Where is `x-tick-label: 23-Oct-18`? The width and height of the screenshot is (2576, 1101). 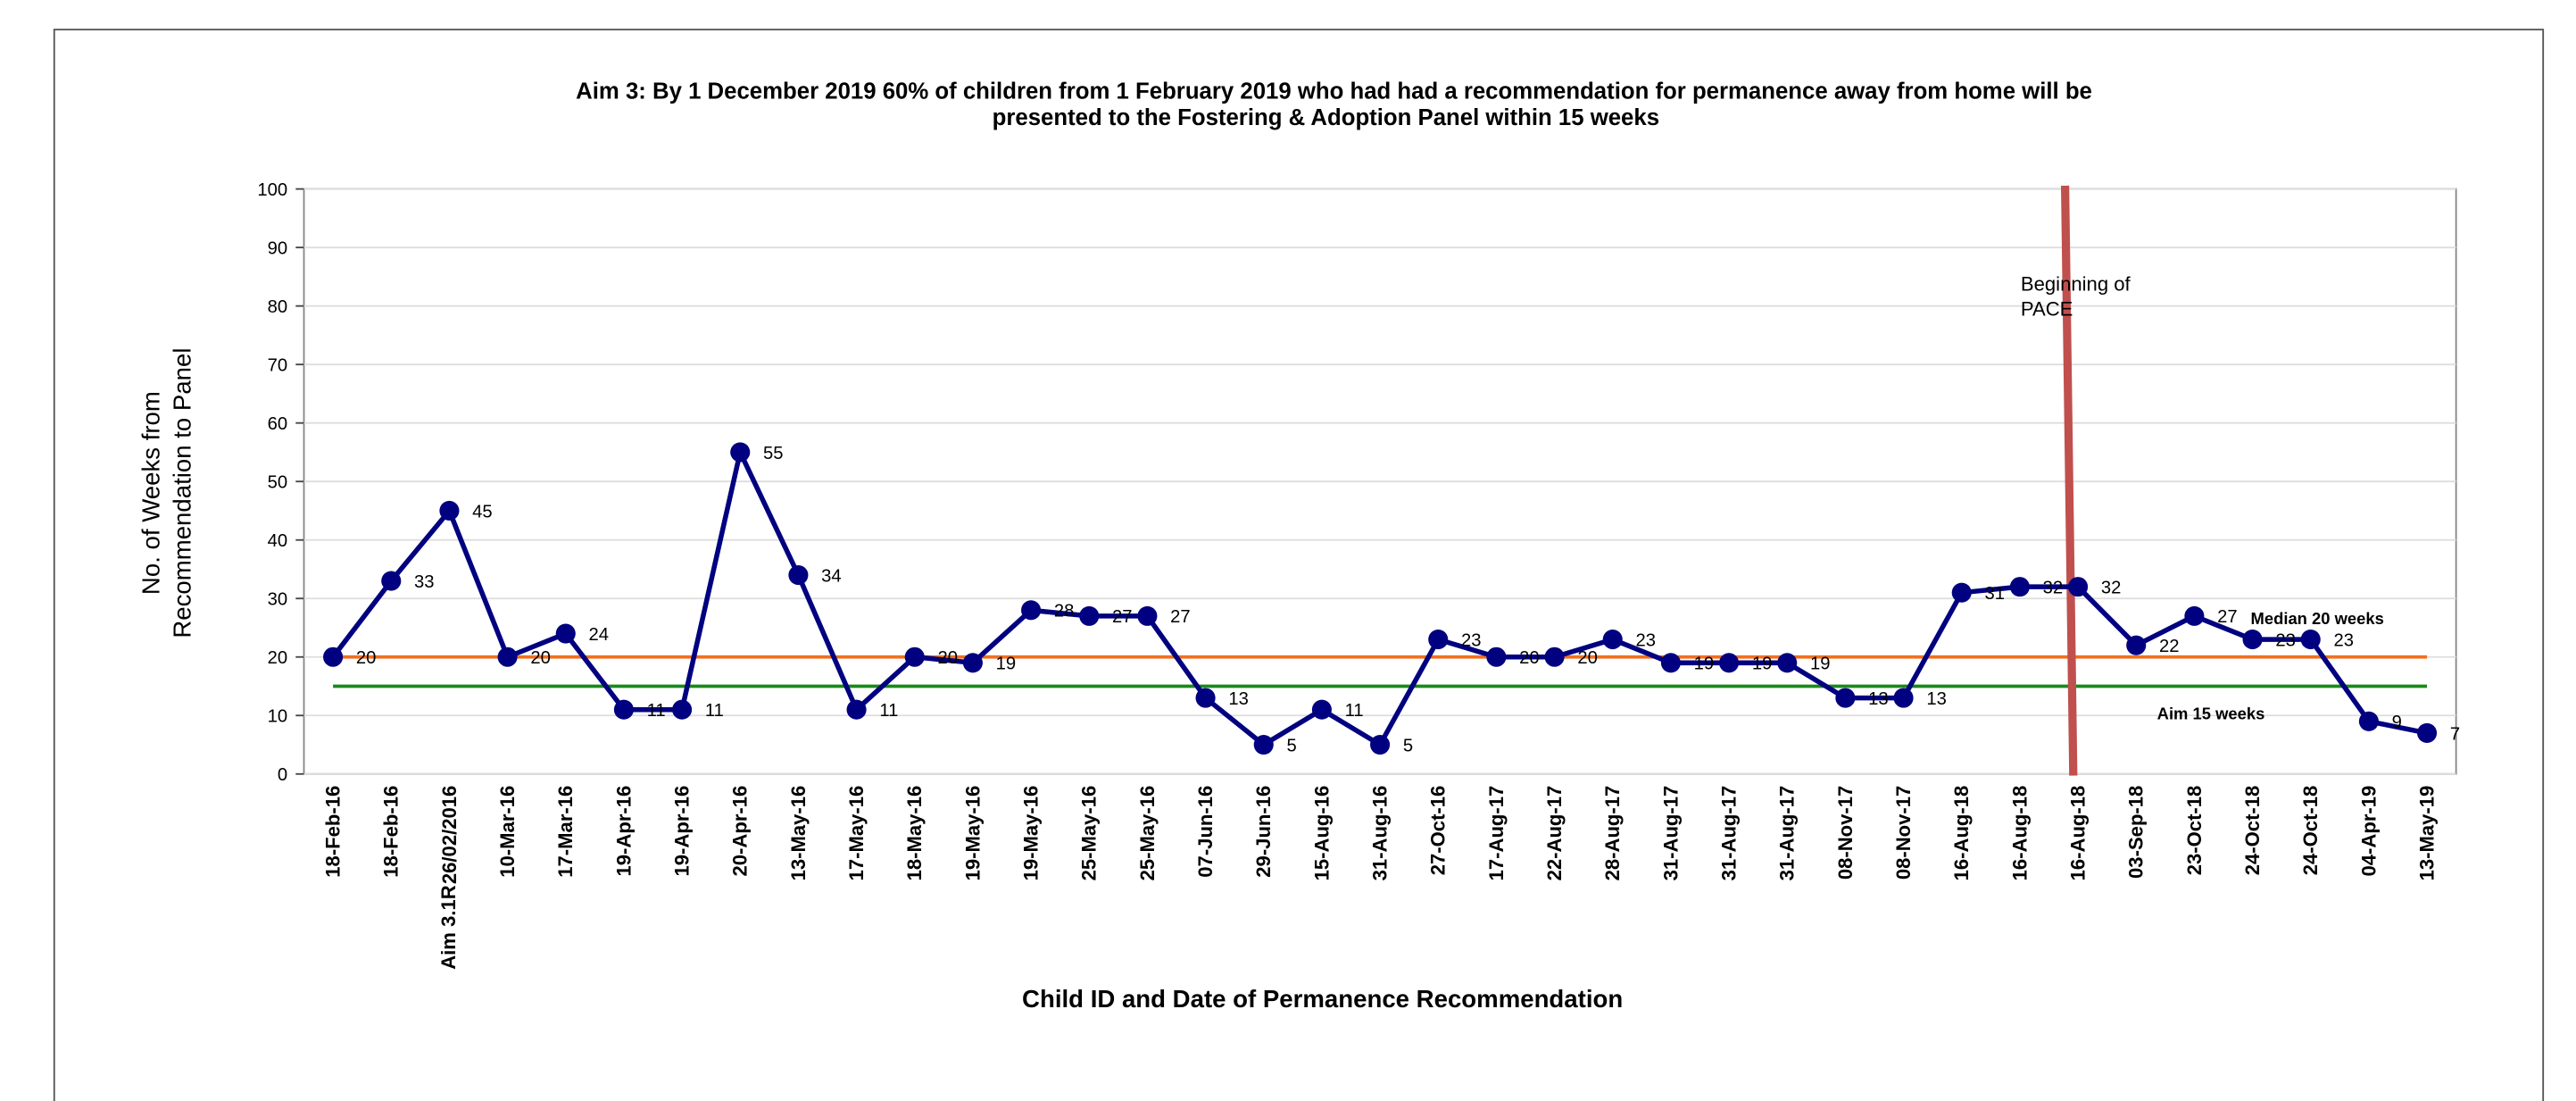 x-tick-label: 23-Oct-18 is located at coordinates (2194, 831).